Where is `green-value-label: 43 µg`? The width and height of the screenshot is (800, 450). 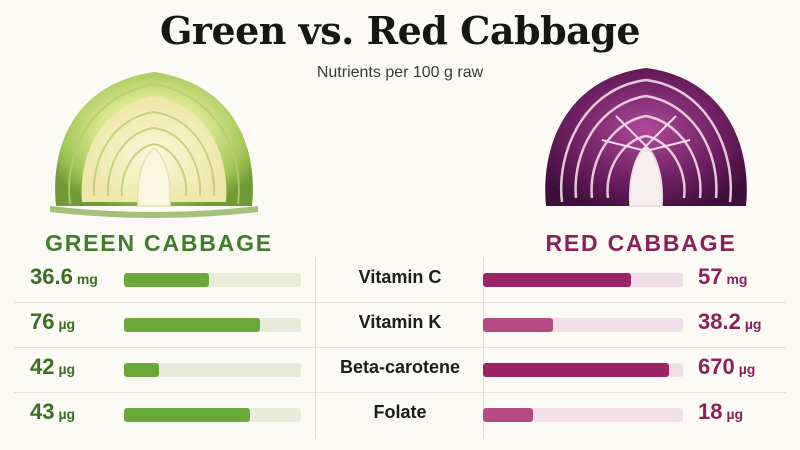 green-value-label: 43 µg is located at coordinates (52, 412).